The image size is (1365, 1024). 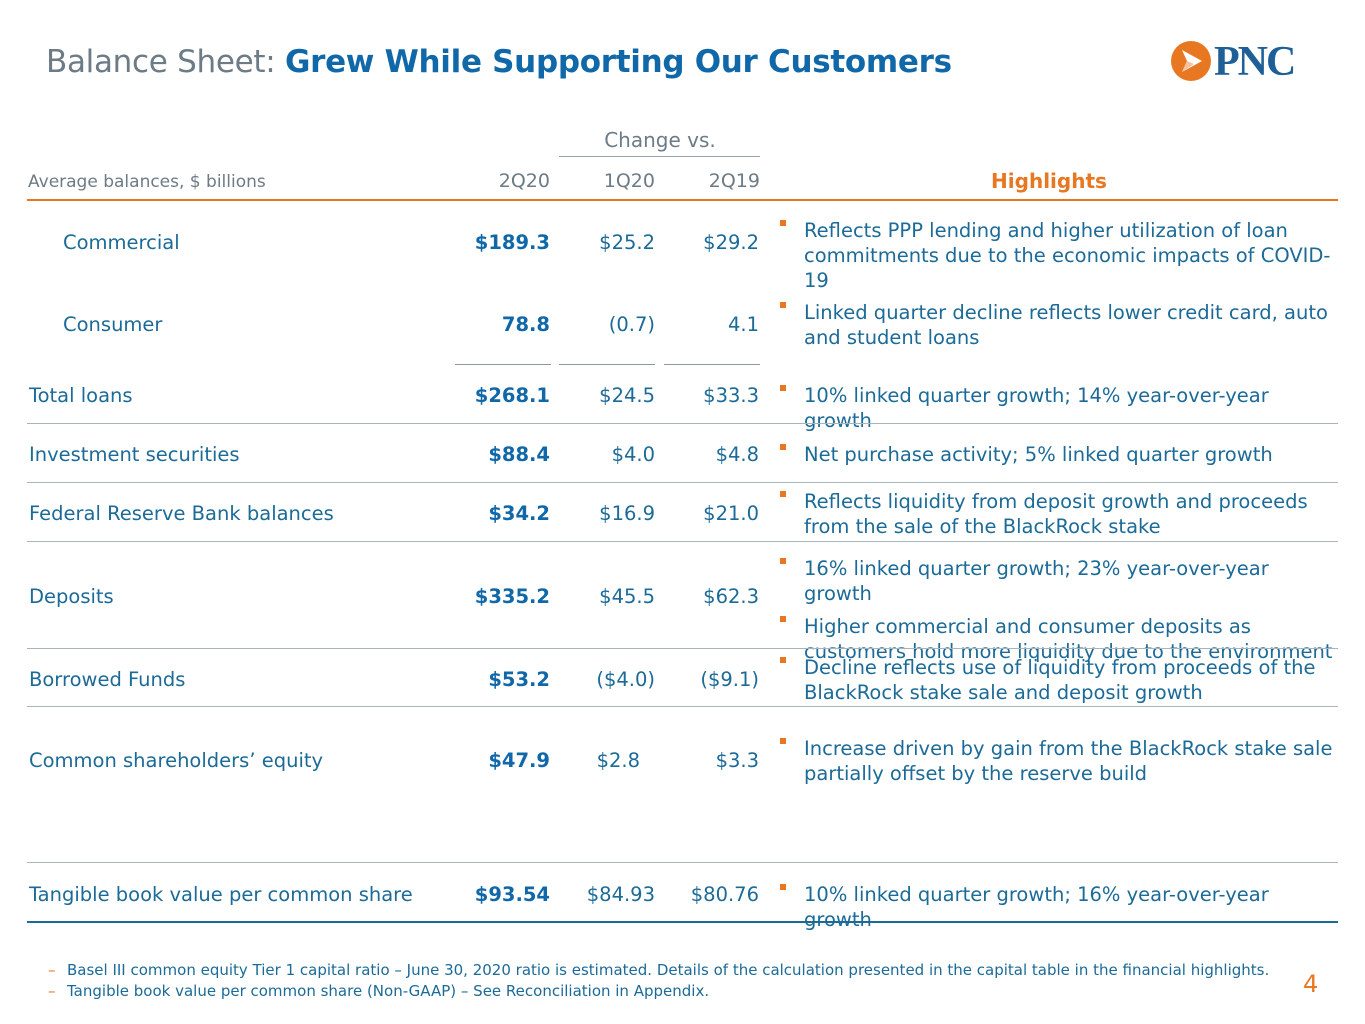 What do you see at coordinates (737, 454) in the screenshot?
I see `change-2q19: $4.8` at bounding box center [737, 454].